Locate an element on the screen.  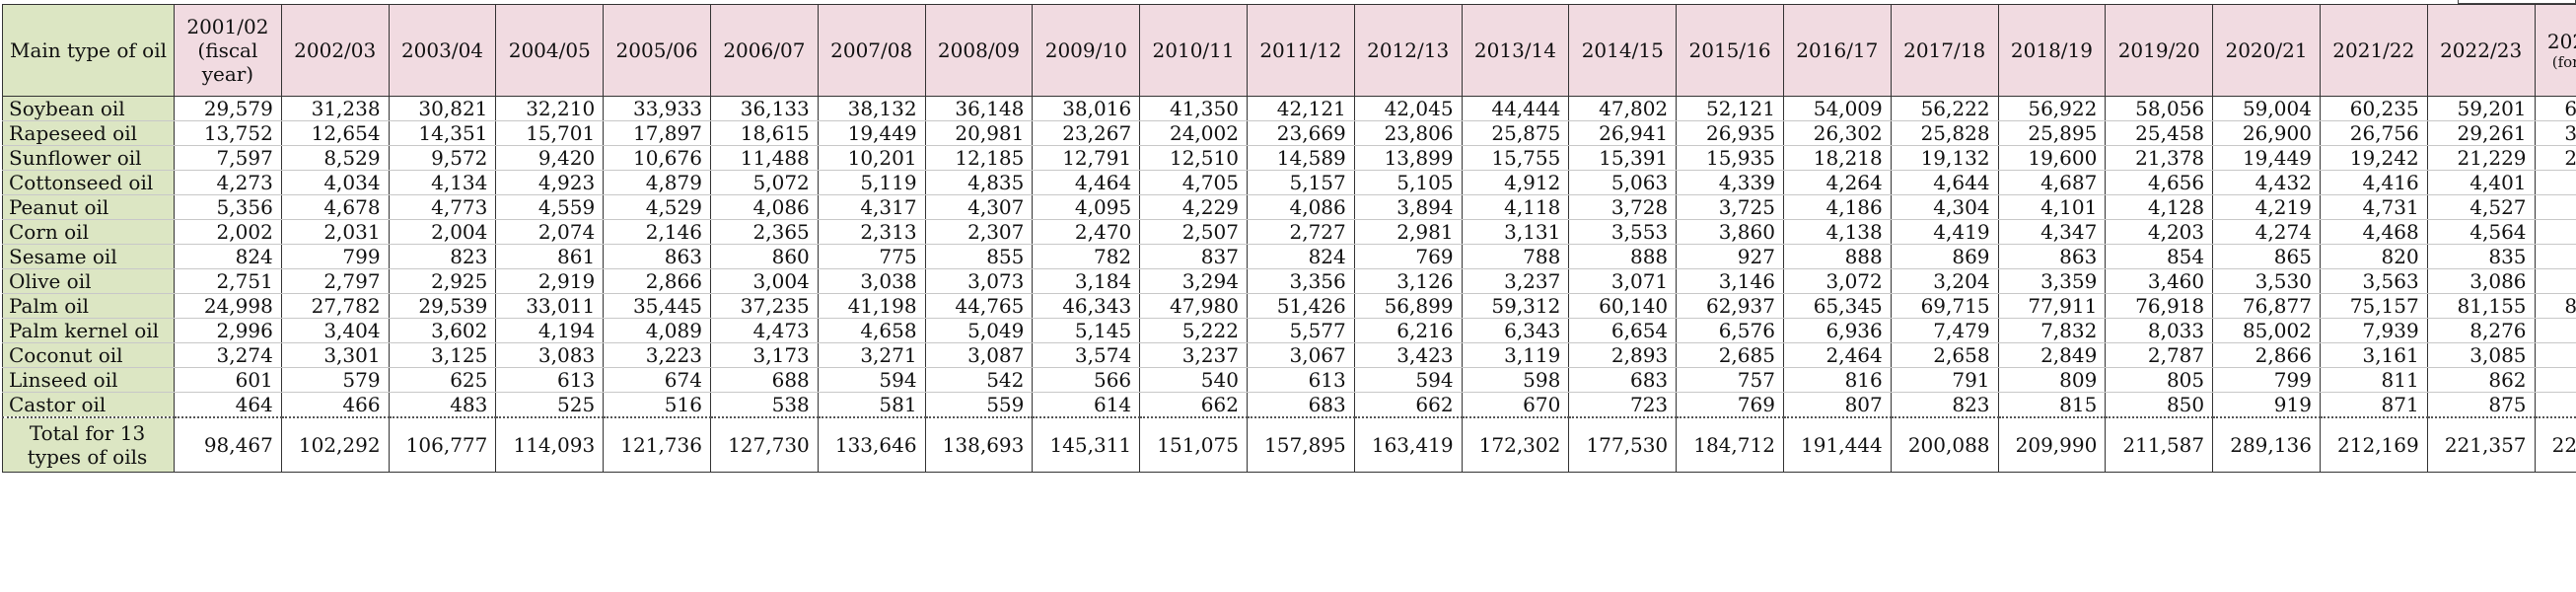
table-cell-value: 888 is located at coordinates (2555, 405).